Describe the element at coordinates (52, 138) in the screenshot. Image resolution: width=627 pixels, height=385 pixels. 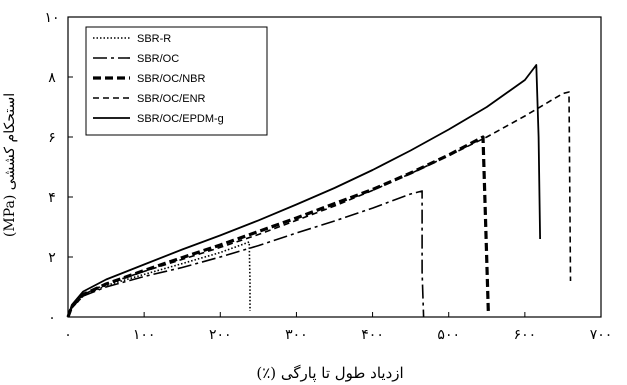
I see `y-tick-label: ۶` at that location.